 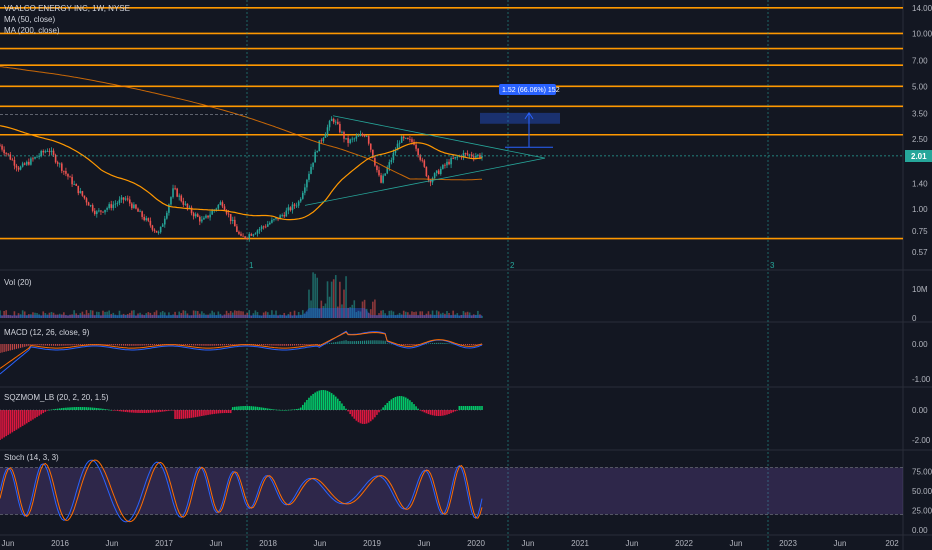 I want to click on stoch-tick-label: 75.00, so click(x=922, y=472).